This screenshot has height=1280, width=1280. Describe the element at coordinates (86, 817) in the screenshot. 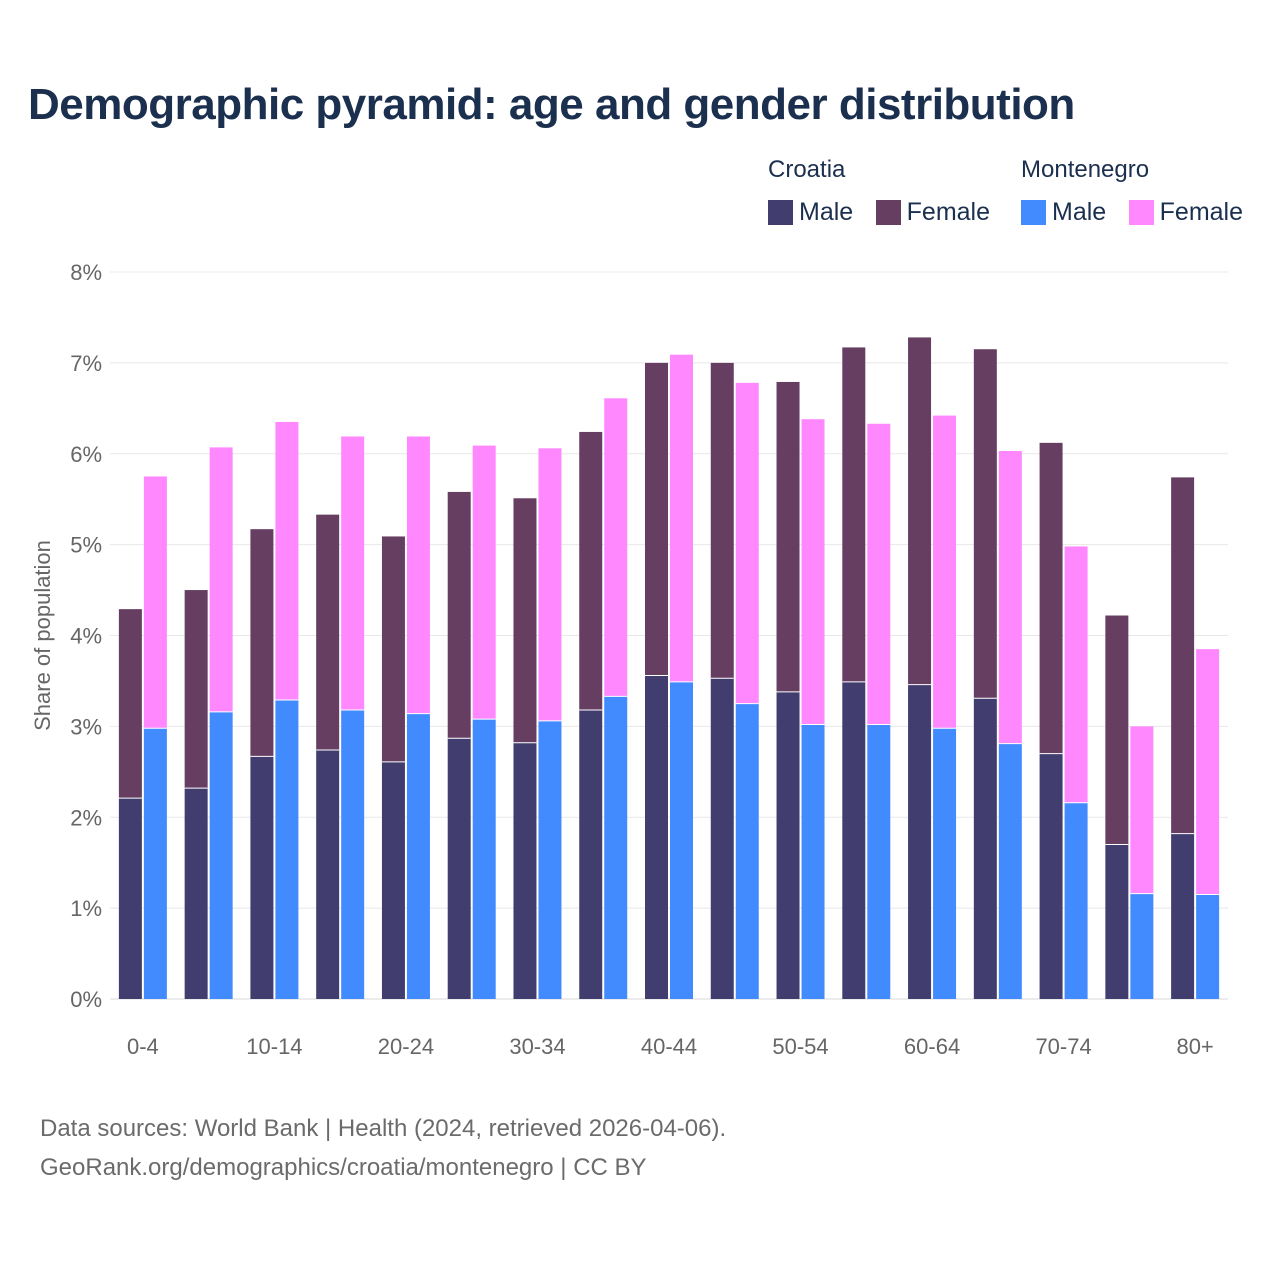

I see `y-tick-label: 2%` at that location.